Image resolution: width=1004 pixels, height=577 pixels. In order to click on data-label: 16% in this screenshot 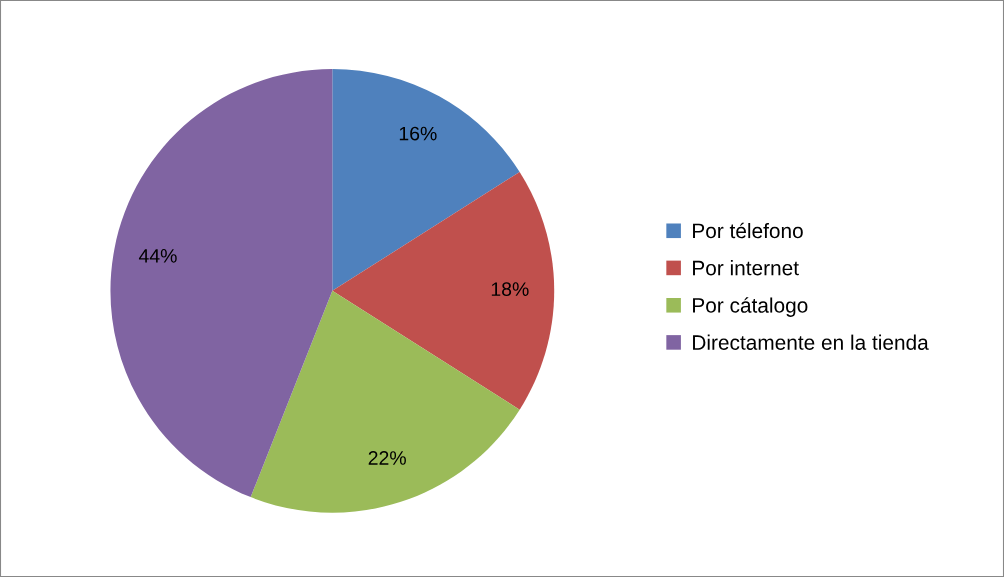, I will do `click(418, 133)`.